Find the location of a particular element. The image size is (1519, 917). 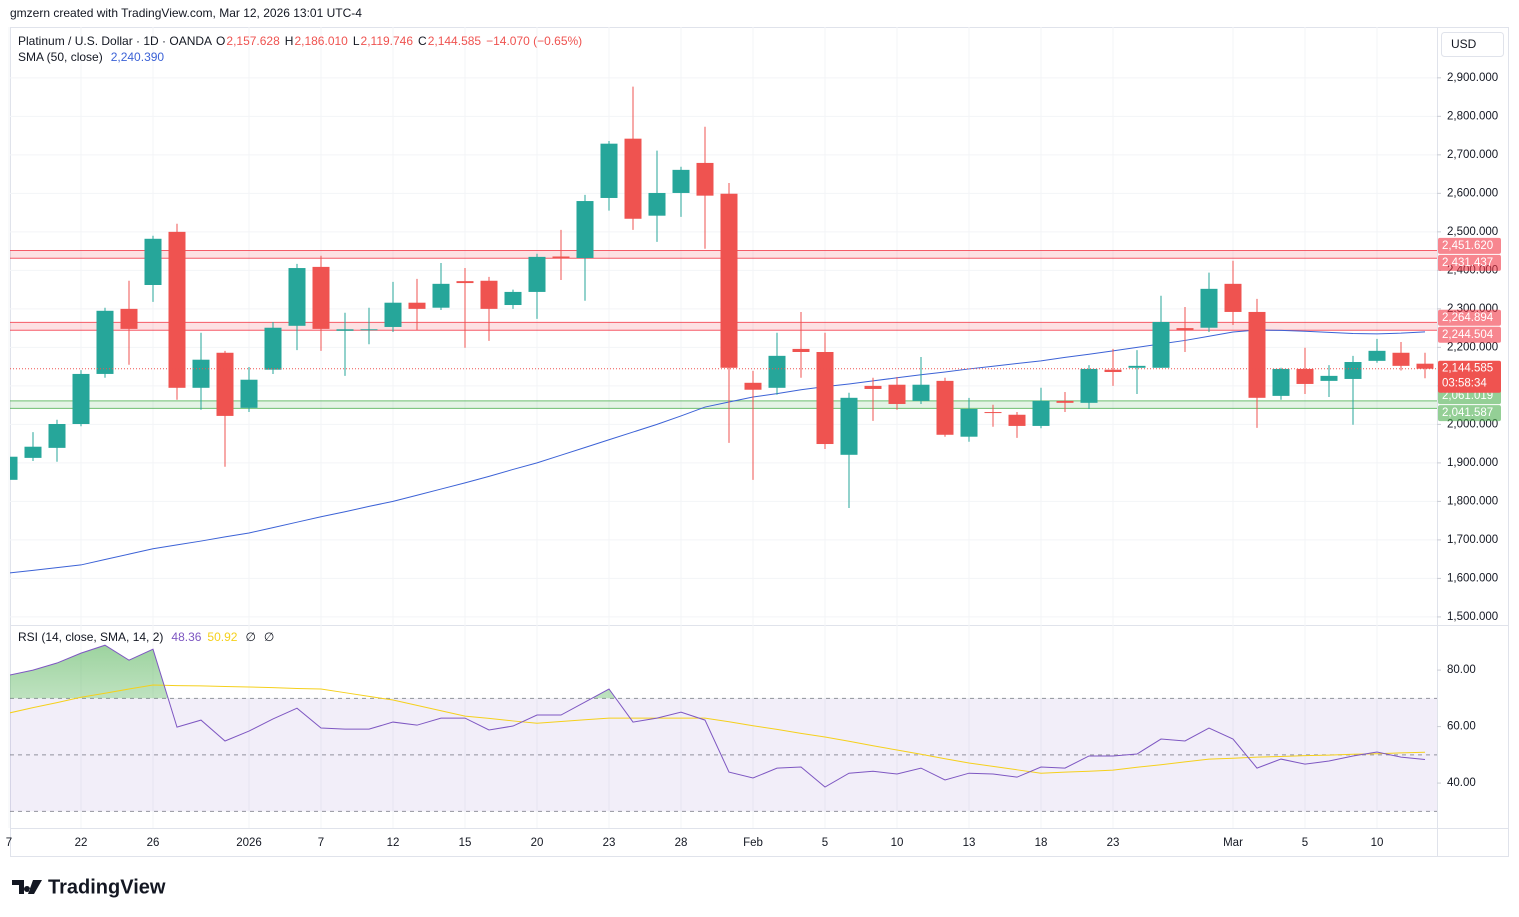

level-label: 2,041.587 is located at coordinates (1467, 413).